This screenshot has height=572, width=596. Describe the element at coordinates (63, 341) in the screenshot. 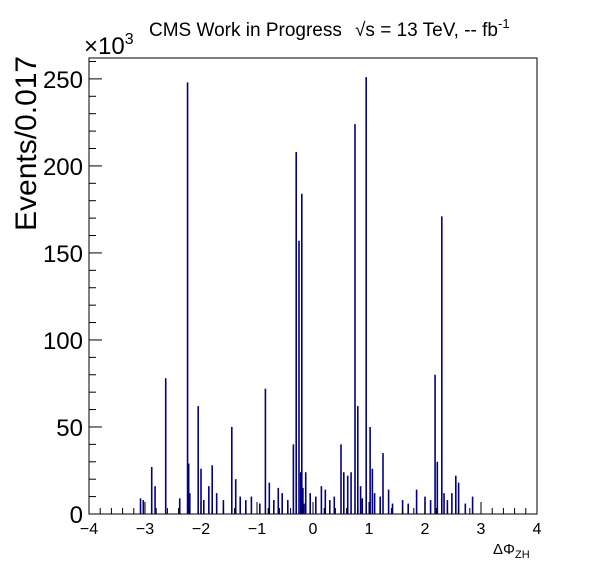

I see `y-tick-label: 100` at that location.